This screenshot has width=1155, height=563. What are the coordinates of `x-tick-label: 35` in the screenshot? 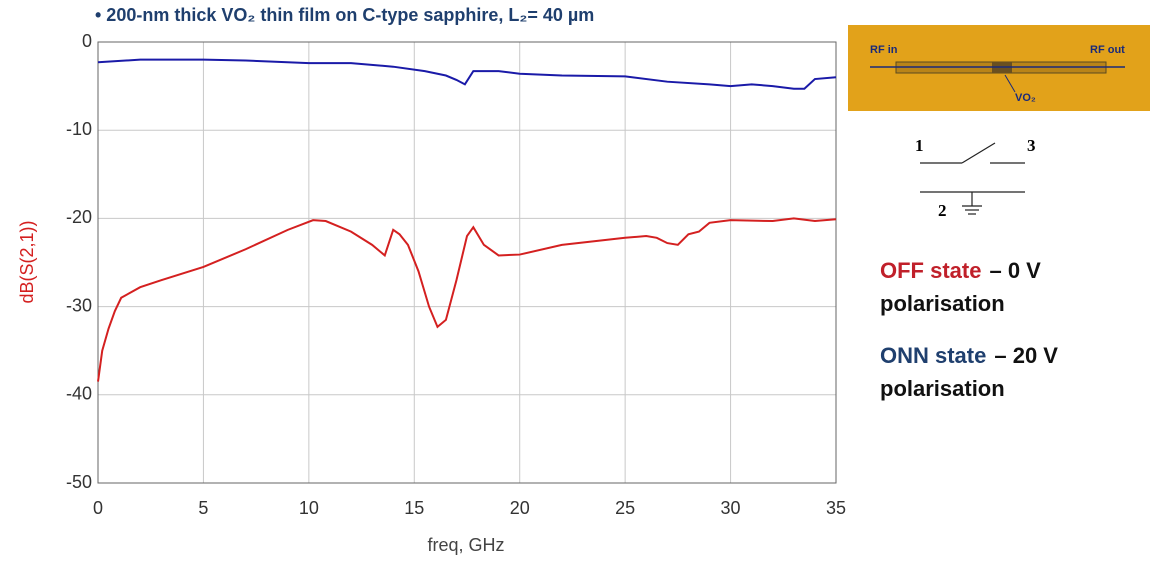 It's located at (836, 508).